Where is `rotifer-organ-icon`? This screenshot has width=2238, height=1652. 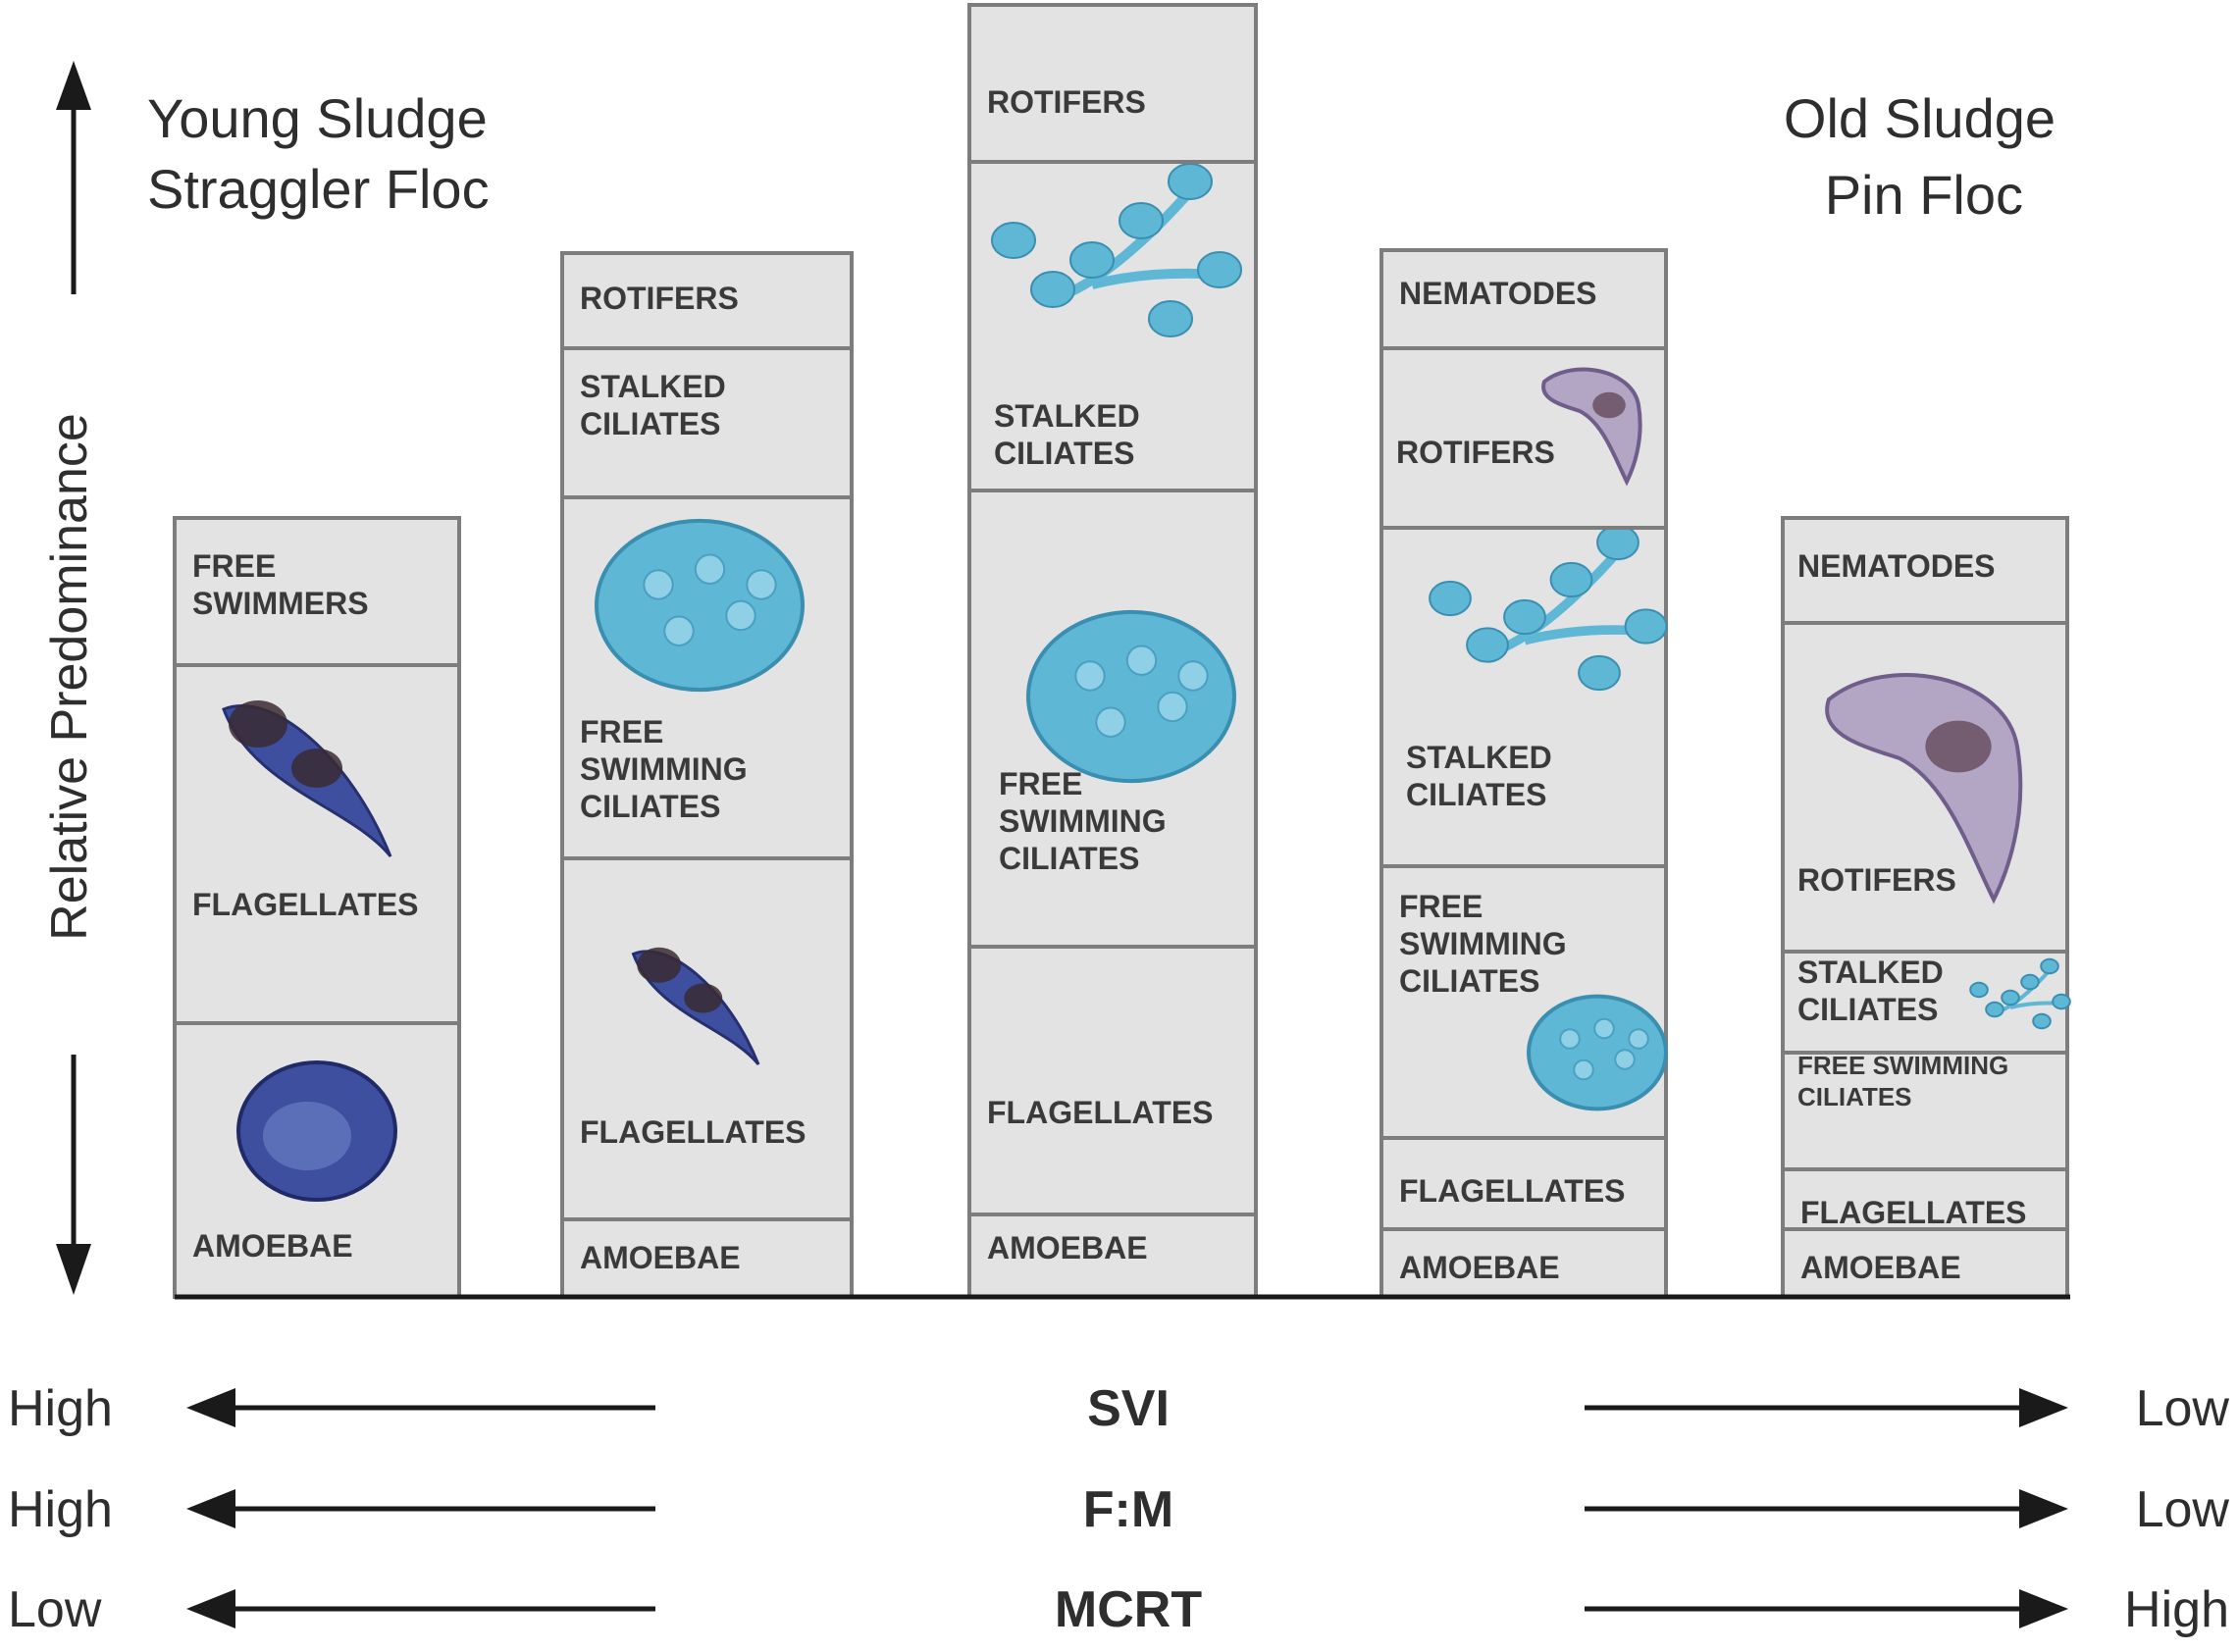
rotifer-organ-icon is located at coordinates (1958, 746).